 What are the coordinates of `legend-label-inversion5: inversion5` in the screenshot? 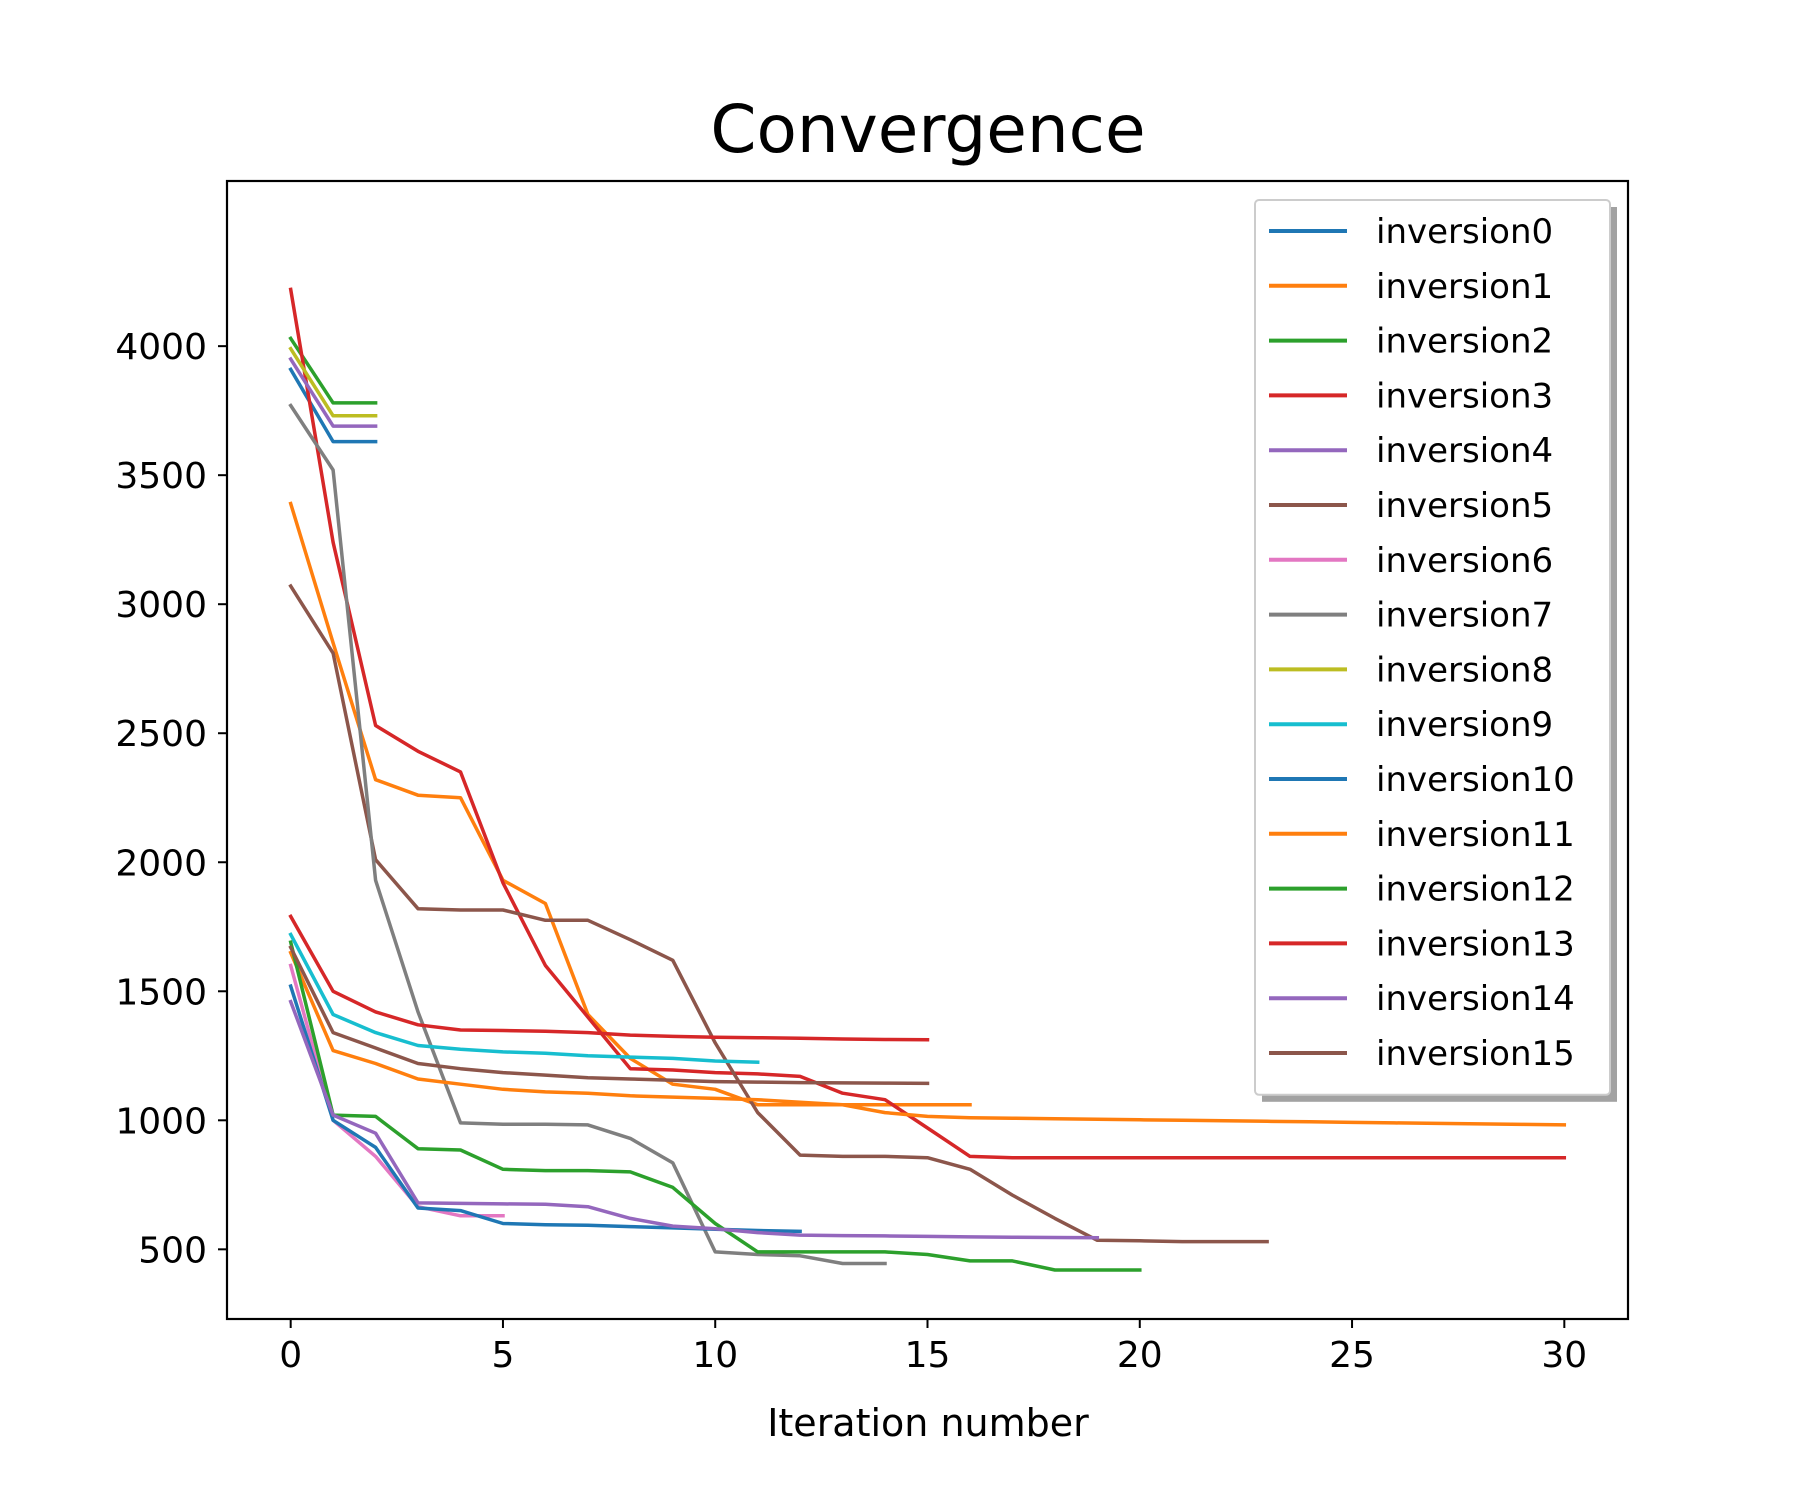 It's located at (1464, 506).